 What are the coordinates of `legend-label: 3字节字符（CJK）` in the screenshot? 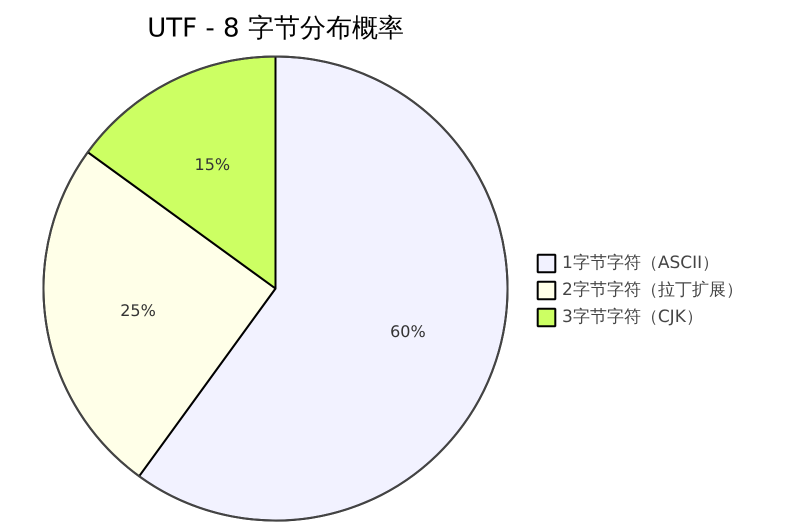 It's located at (632, 317).